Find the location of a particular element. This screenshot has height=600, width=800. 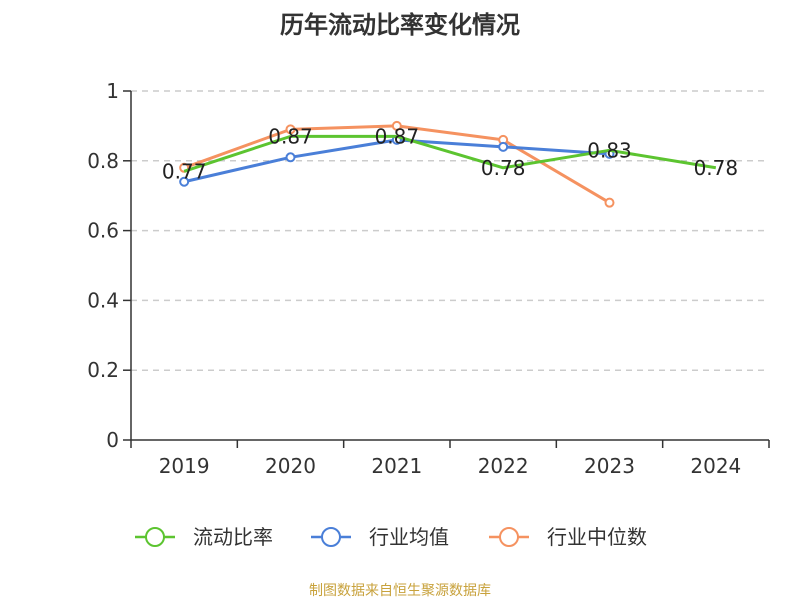

x-tick-label: 2021 is located at coordinates (396, 466).